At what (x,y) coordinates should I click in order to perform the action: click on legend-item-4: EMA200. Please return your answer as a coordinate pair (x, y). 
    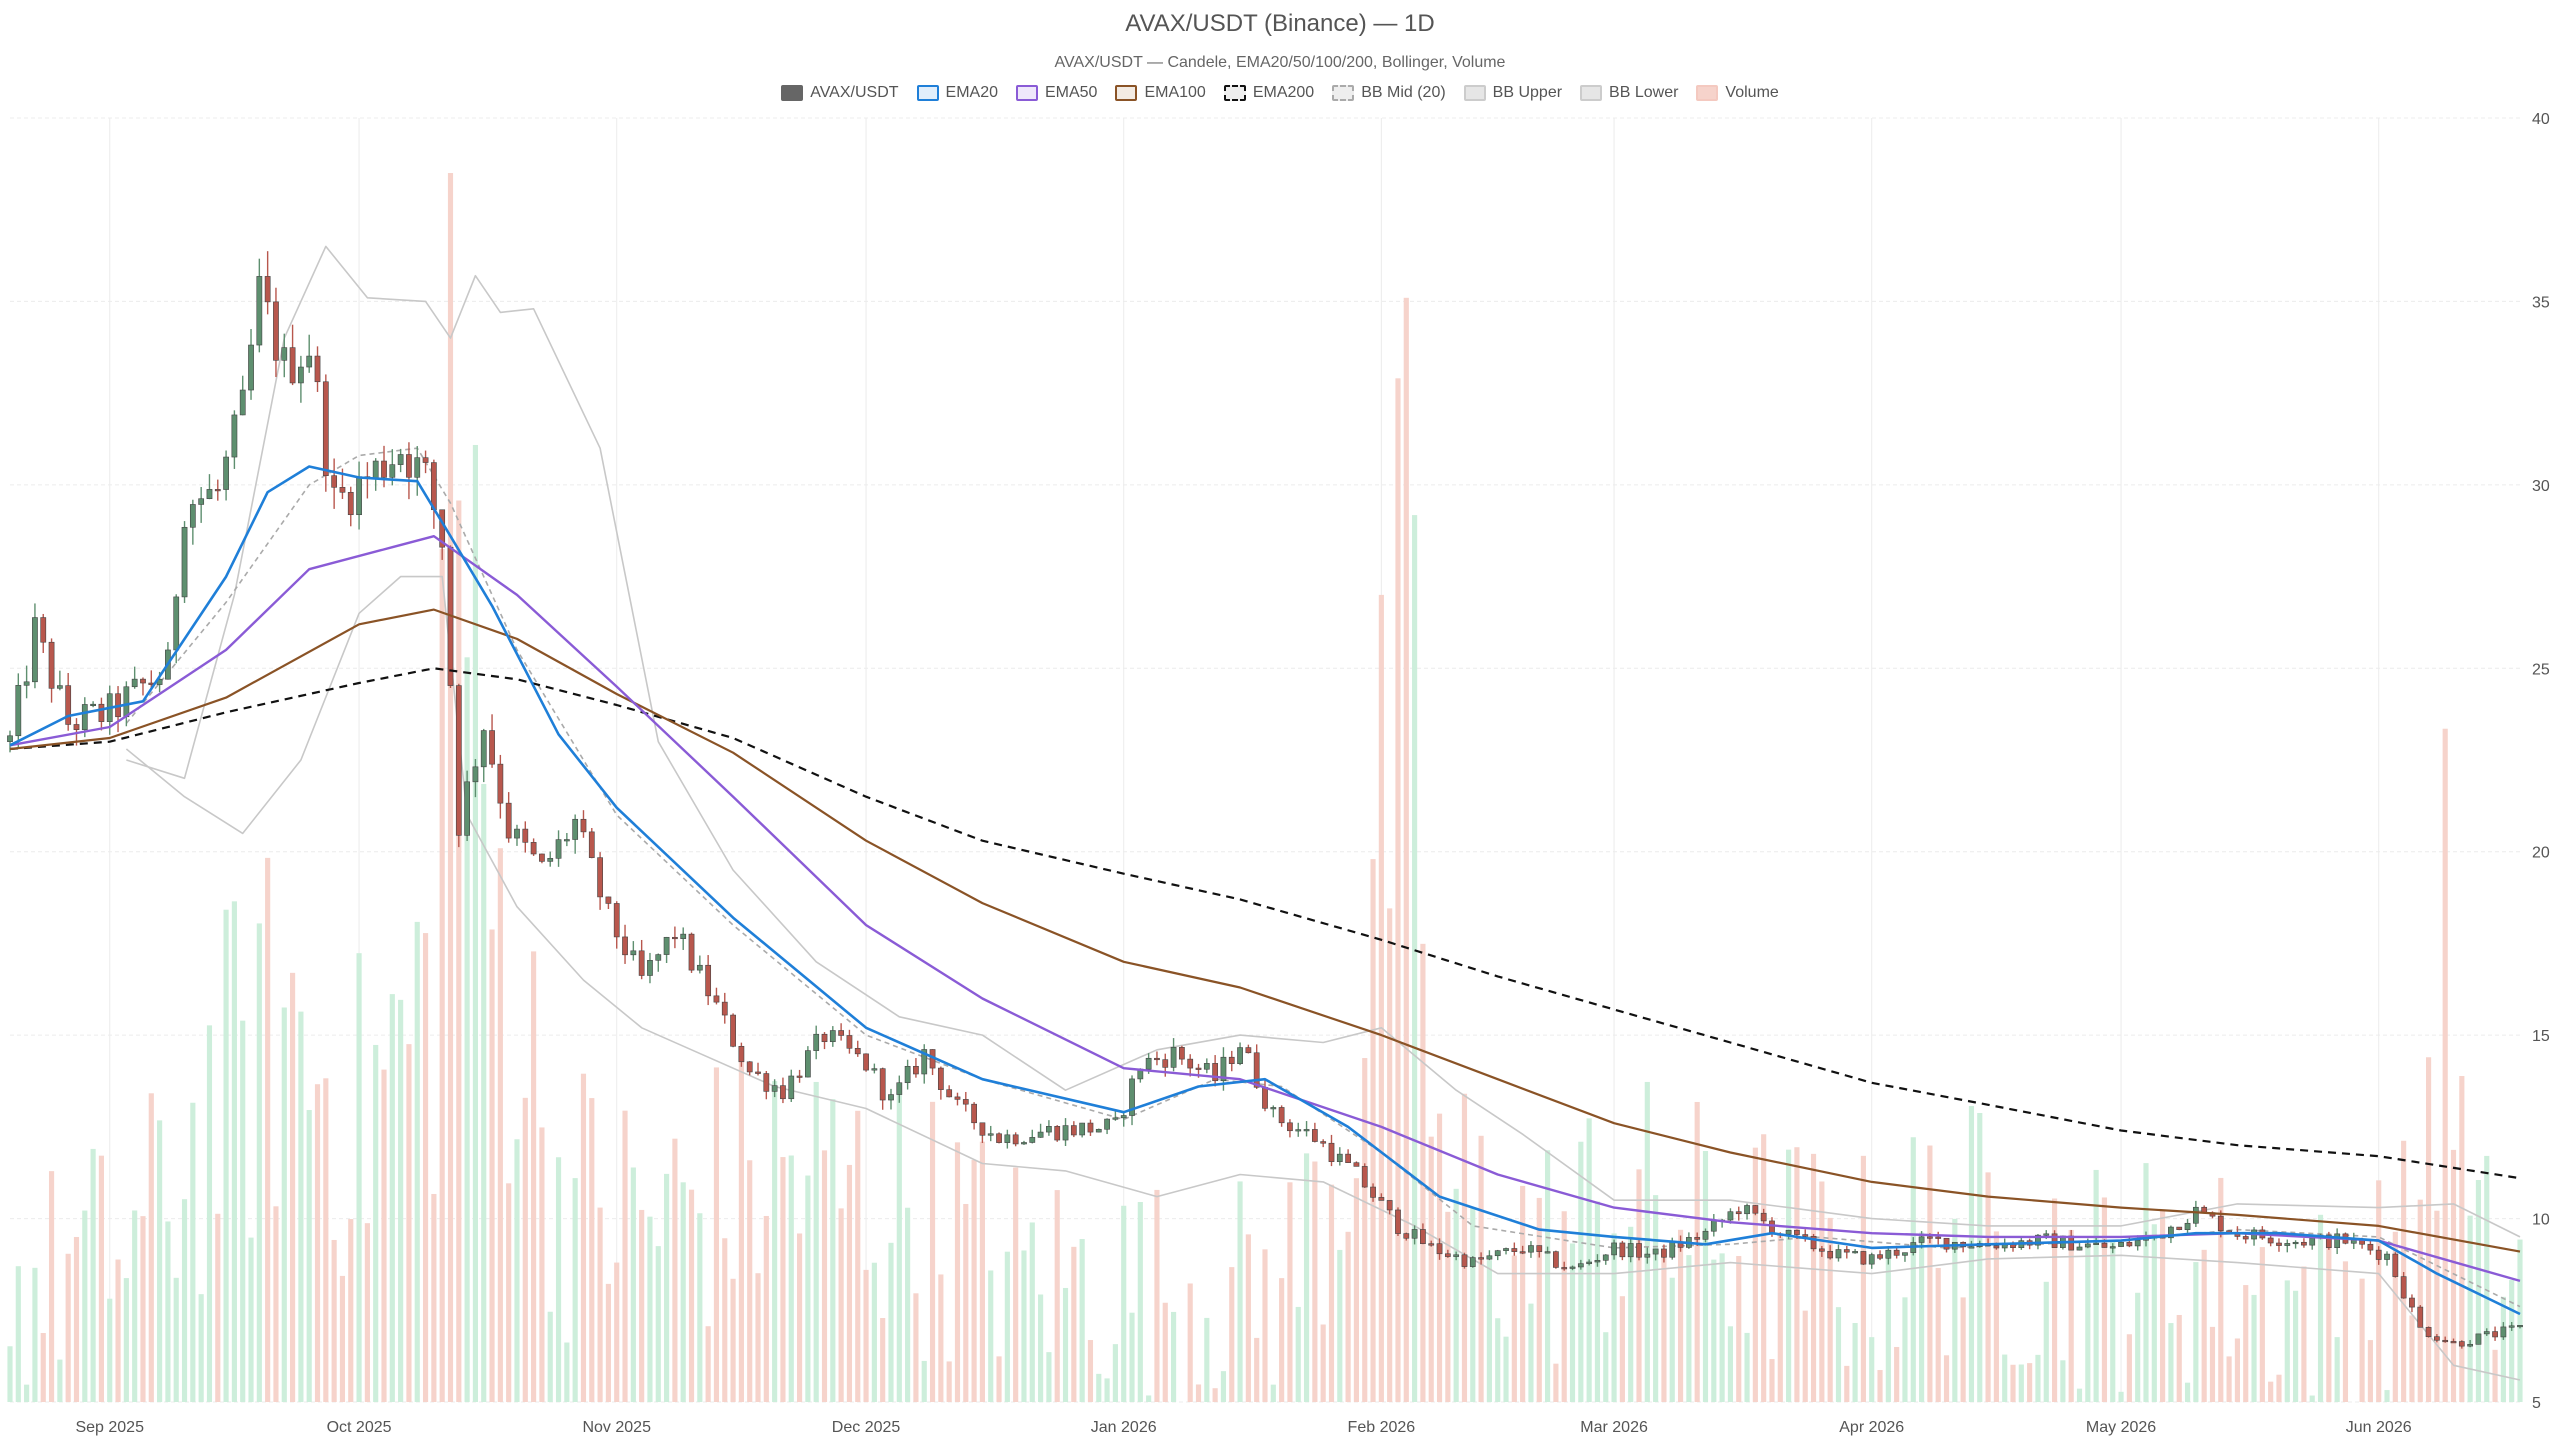
    Looking at the image, I should click on (1268, 93).